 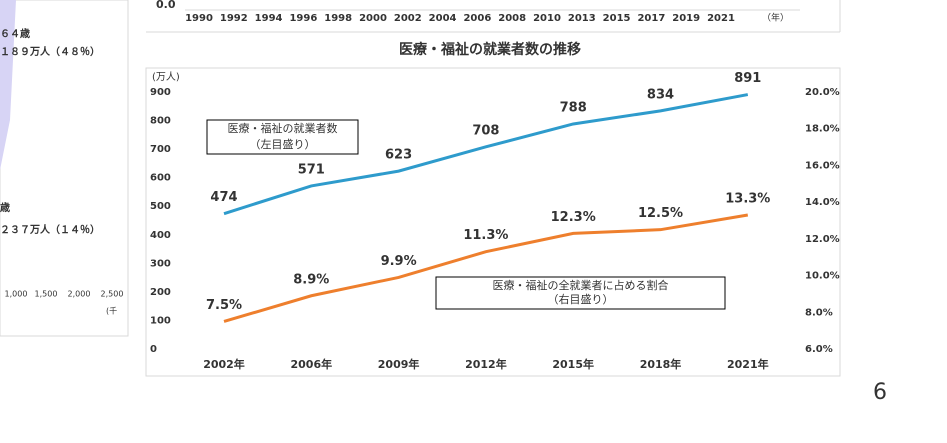 I want to click on series-line, so click(x=486, y=268).